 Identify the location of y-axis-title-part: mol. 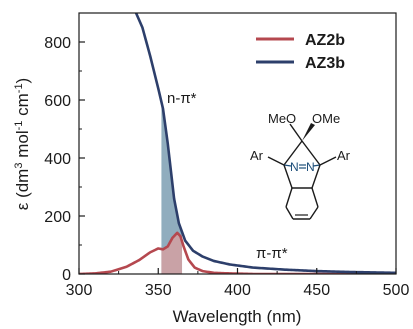
(22, 146).